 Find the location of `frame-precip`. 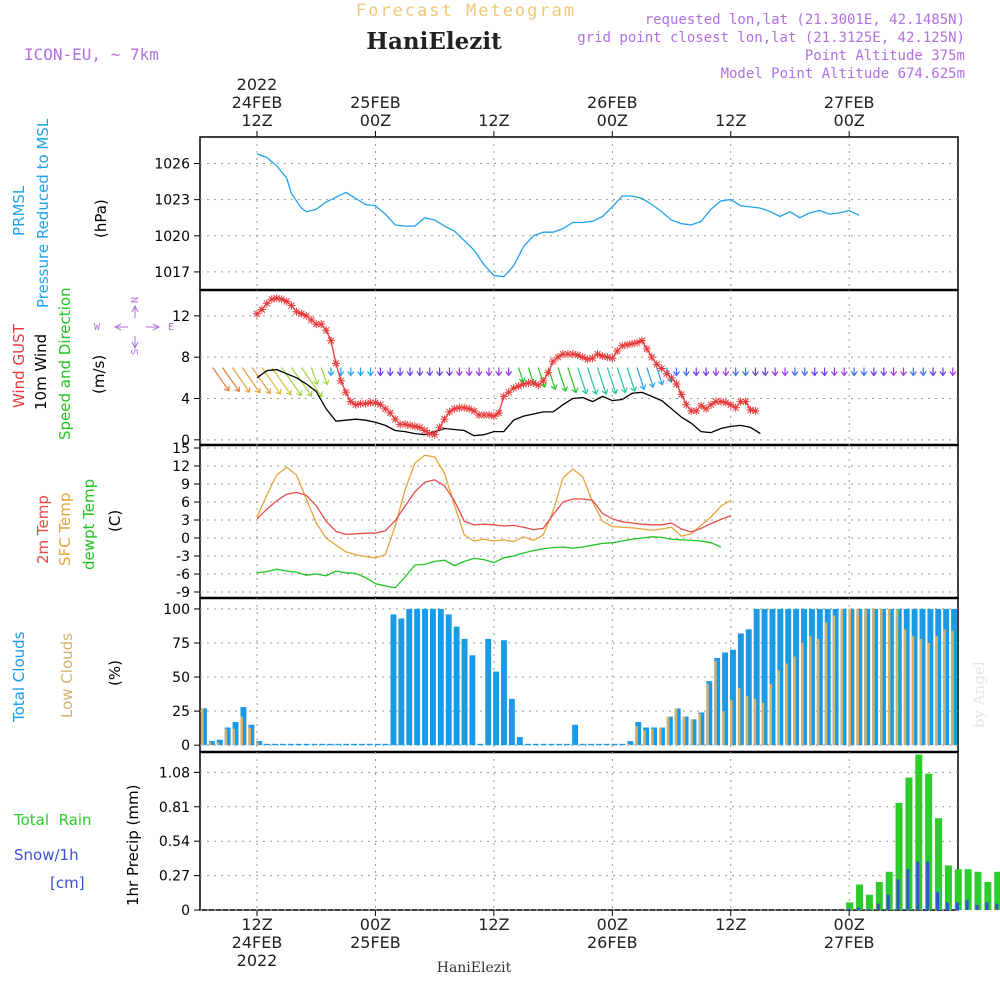

frame-precip is located at coordinates (579, 831).